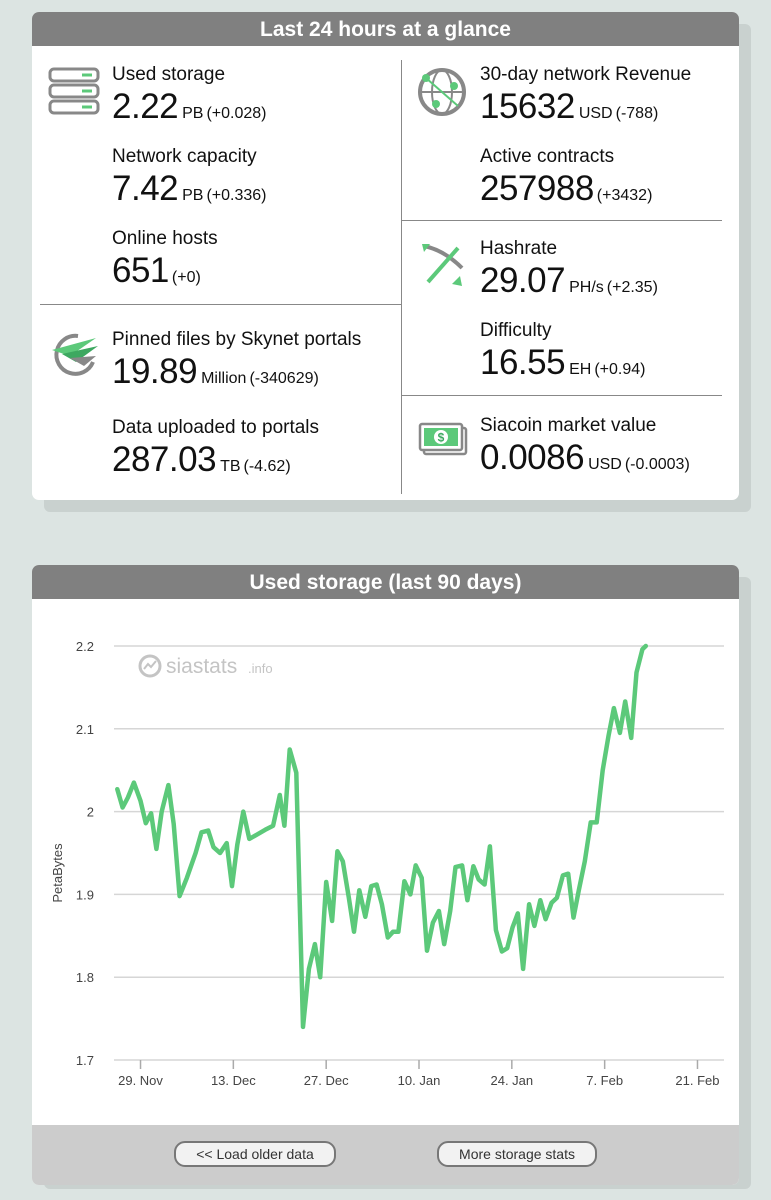 Image resolution: width=771 pixels, height=1200 pixels. What do you see at coordinates (401, 277) in the screenshot?
I see `column-divider` at bounding box center [401, 277].